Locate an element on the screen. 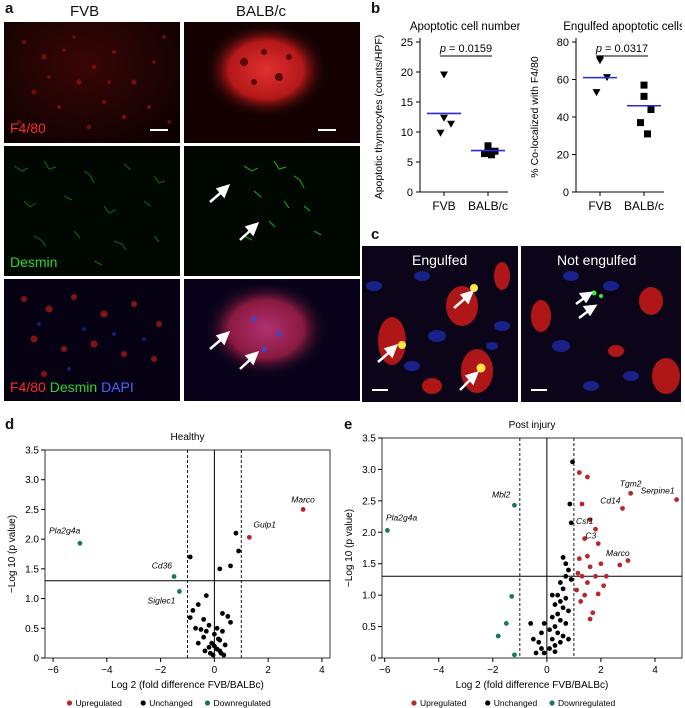 Image resolution: width=685 pixels, height=708 pixels. e-gene-label-marco: Marco is located at coordinates (618, 553).